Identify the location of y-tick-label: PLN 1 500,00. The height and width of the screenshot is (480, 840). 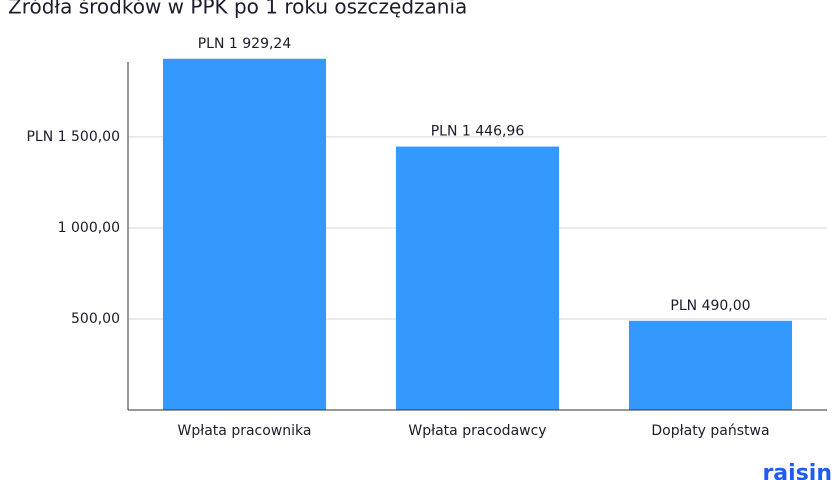
(73, 137).